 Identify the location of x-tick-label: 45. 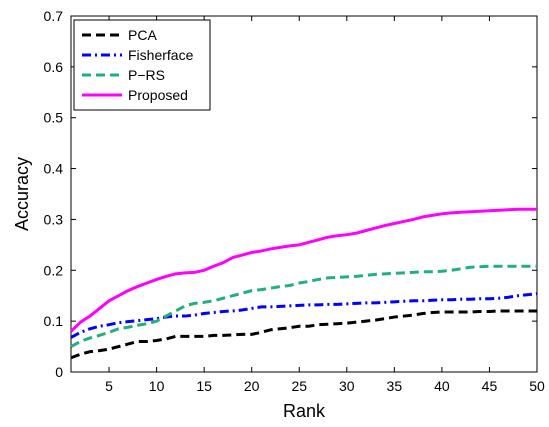
(490, 386).